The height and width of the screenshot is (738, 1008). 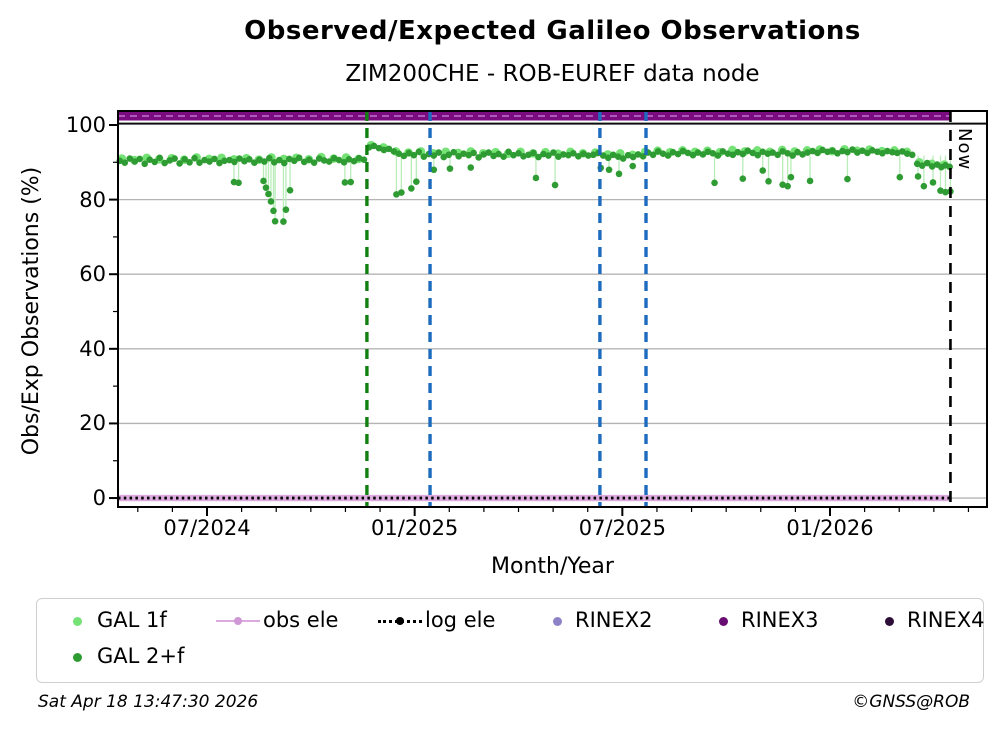 I want to click on legend-label-log-ele: log ele, so click(x=460, y=620).